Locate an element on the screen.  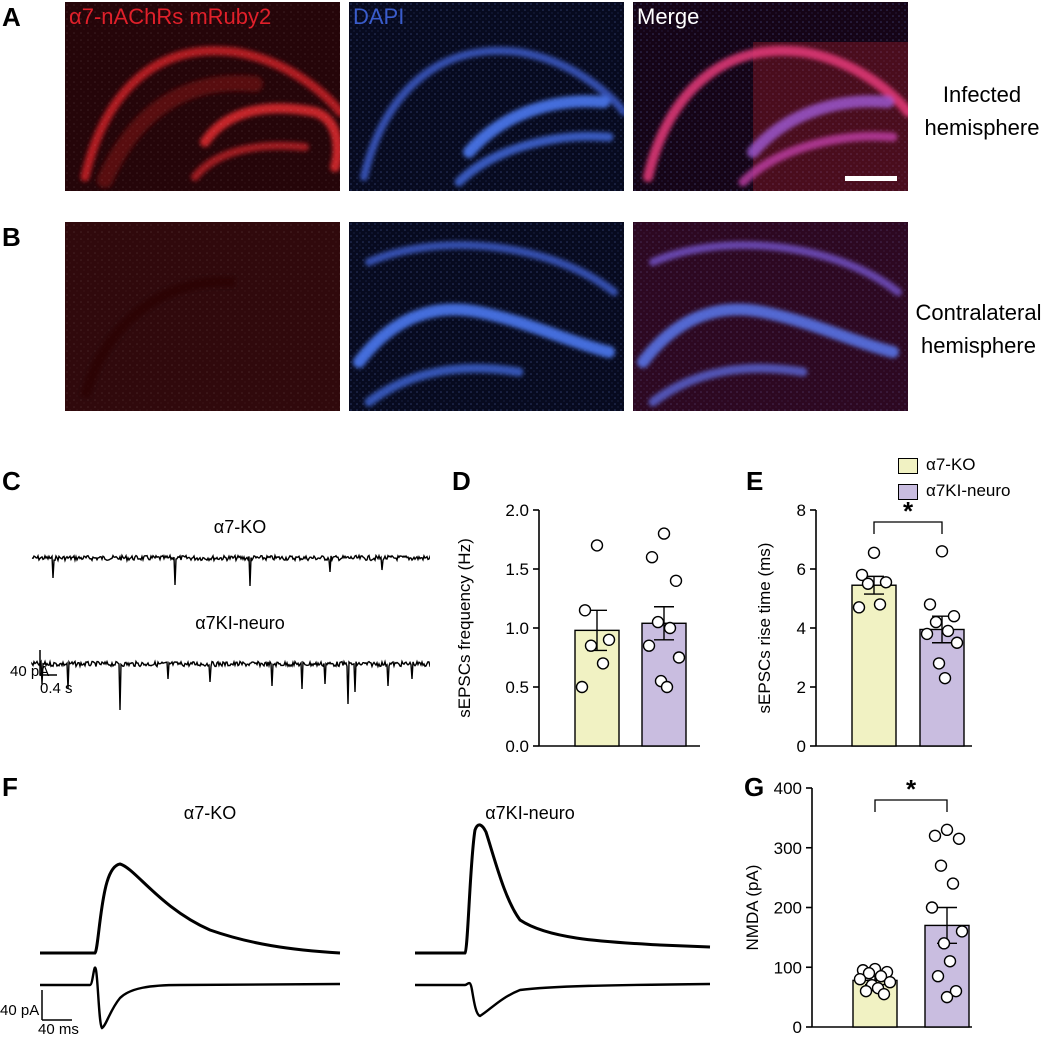
scale-label-c-x: 0.4 s is located at coordinates (56, 688).